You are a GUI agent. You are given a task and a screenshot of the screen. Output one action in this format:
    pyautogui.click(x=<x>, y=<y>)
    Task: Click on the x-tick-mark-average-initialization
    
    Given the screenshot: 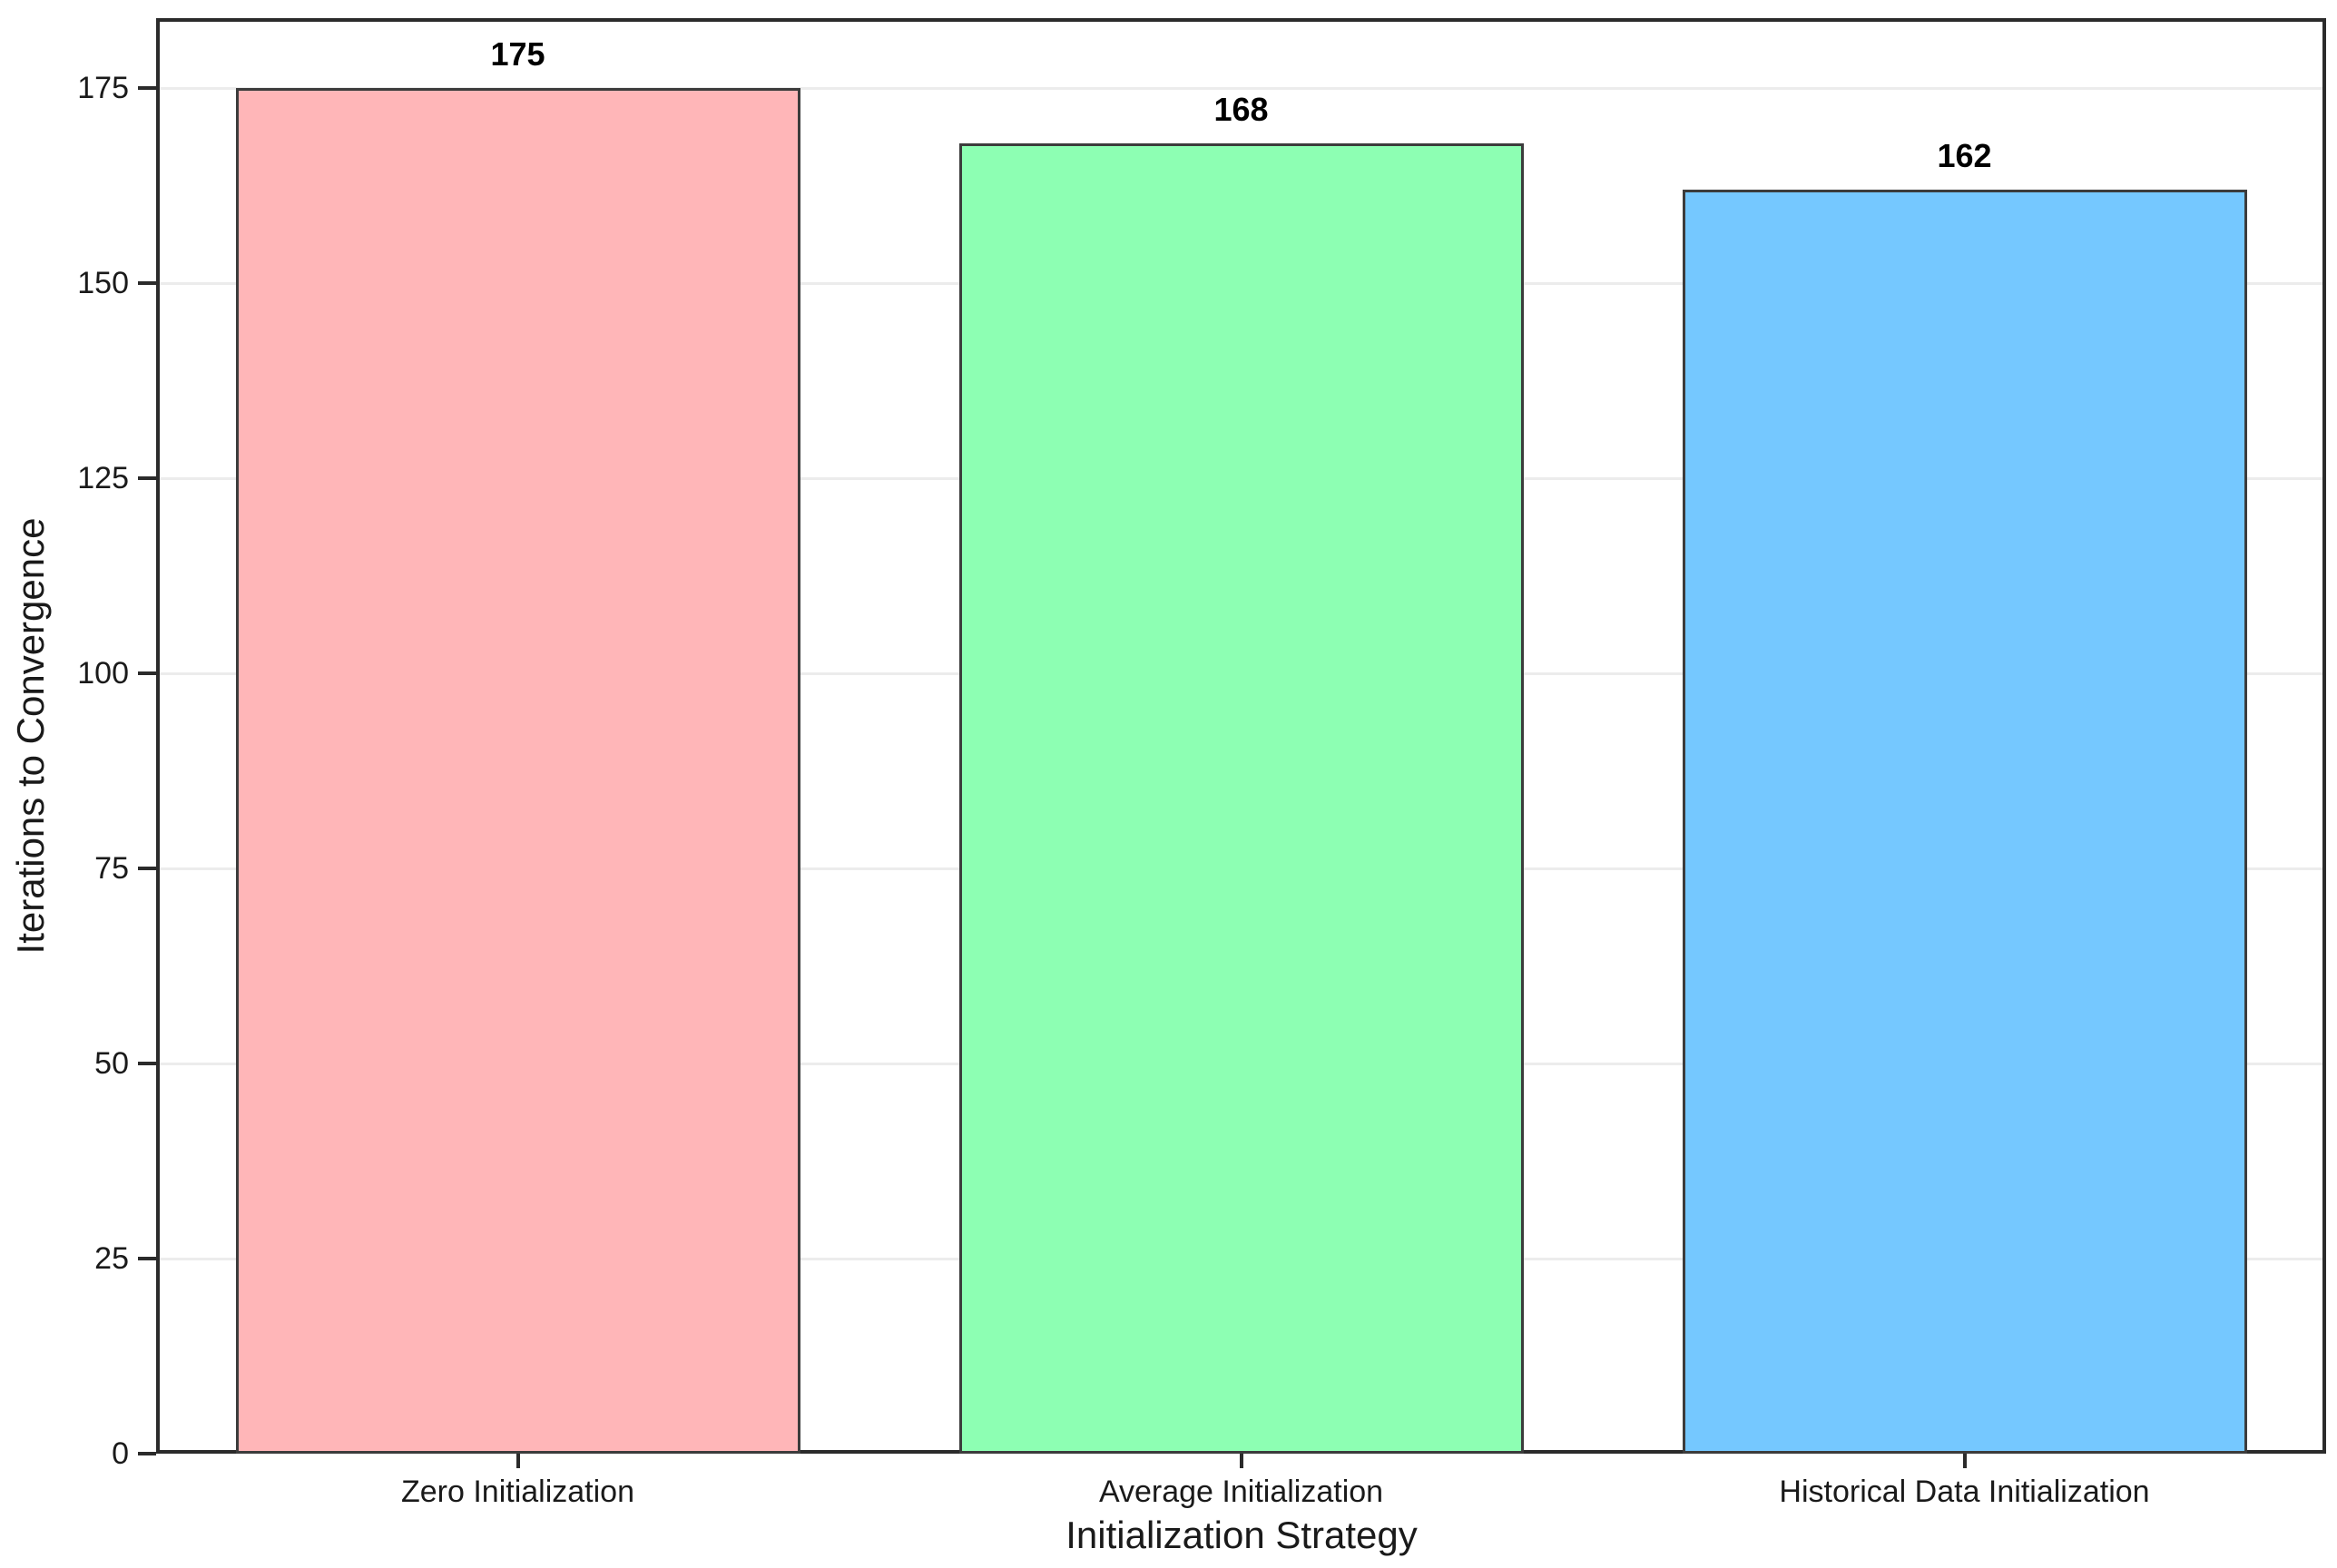 What is the action you would take?
    pyautogui.click(x=1241, y=1461)
    